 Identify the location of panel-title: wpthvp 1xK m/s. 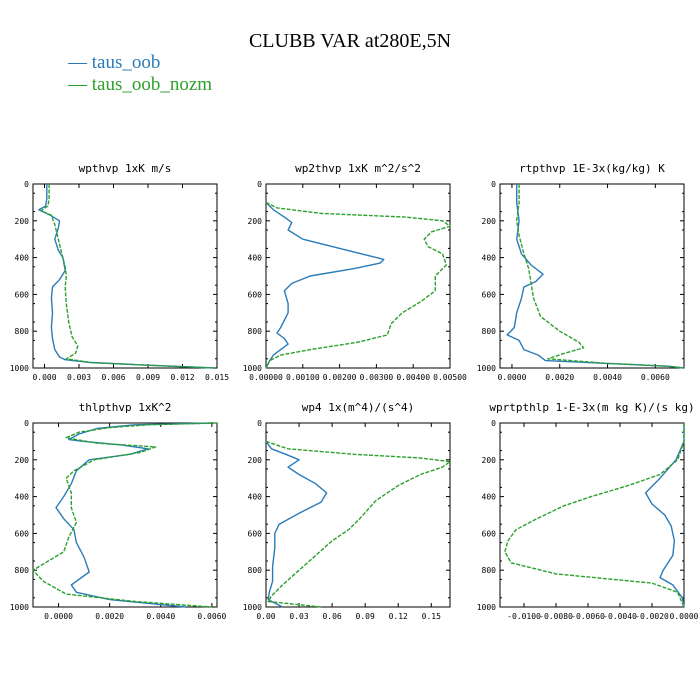
(125, 168).